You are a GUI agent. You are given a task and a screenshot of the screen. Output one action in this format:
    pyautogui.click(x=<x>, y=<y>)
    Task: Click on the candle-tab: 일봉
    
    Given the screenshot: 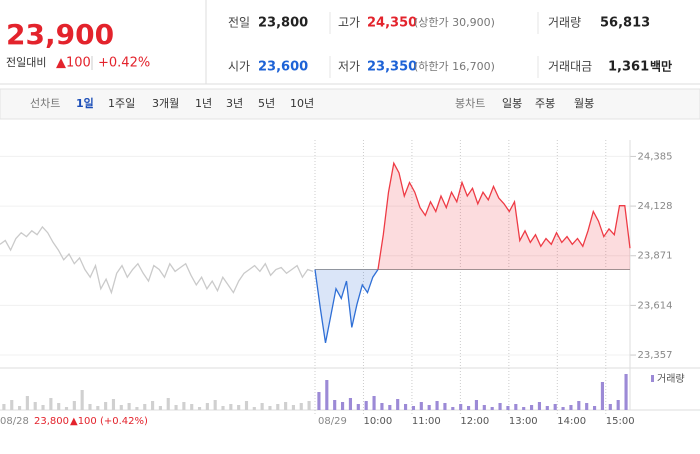 What is the action you would take?
    pyautogui.click(x=512, y=103)
    